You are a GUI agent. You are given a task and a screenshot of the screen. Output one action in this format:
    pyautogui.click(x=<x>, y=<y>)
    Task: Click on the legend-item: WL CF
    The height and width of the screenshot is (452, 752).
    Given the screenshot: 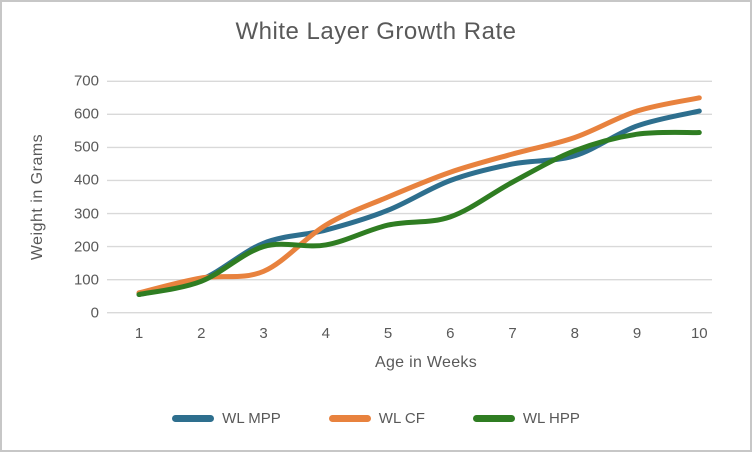 What is the action you would take?
    pyautogui.click(x=376, y=418)
    